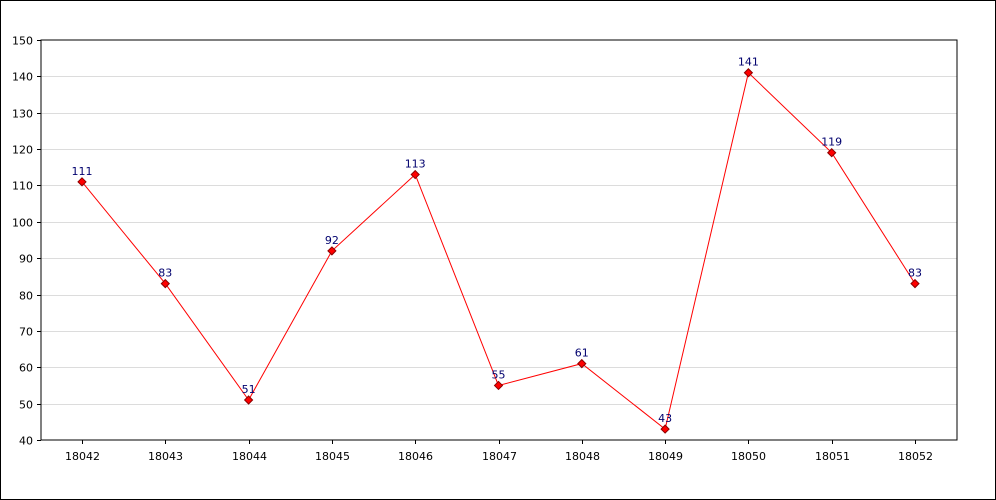 This screenshot has width=996, height=500. What do you see at coordinates (415, 456) in the screenshot?
I see `x-tick-label: 18046` at bounding box center [415, 456].